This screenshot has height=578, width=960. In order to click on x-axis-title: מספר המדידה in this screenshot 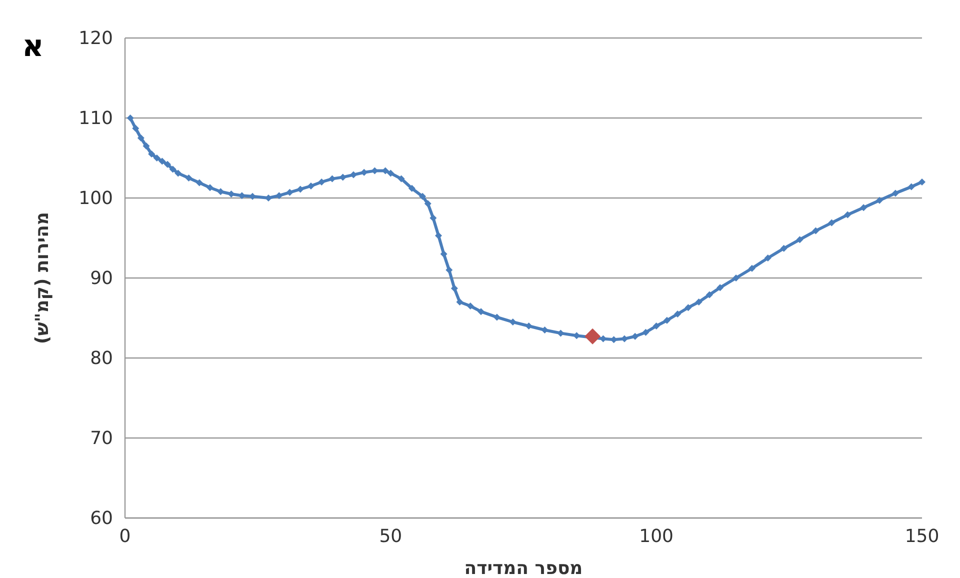, I will do `click(523, 568)`.